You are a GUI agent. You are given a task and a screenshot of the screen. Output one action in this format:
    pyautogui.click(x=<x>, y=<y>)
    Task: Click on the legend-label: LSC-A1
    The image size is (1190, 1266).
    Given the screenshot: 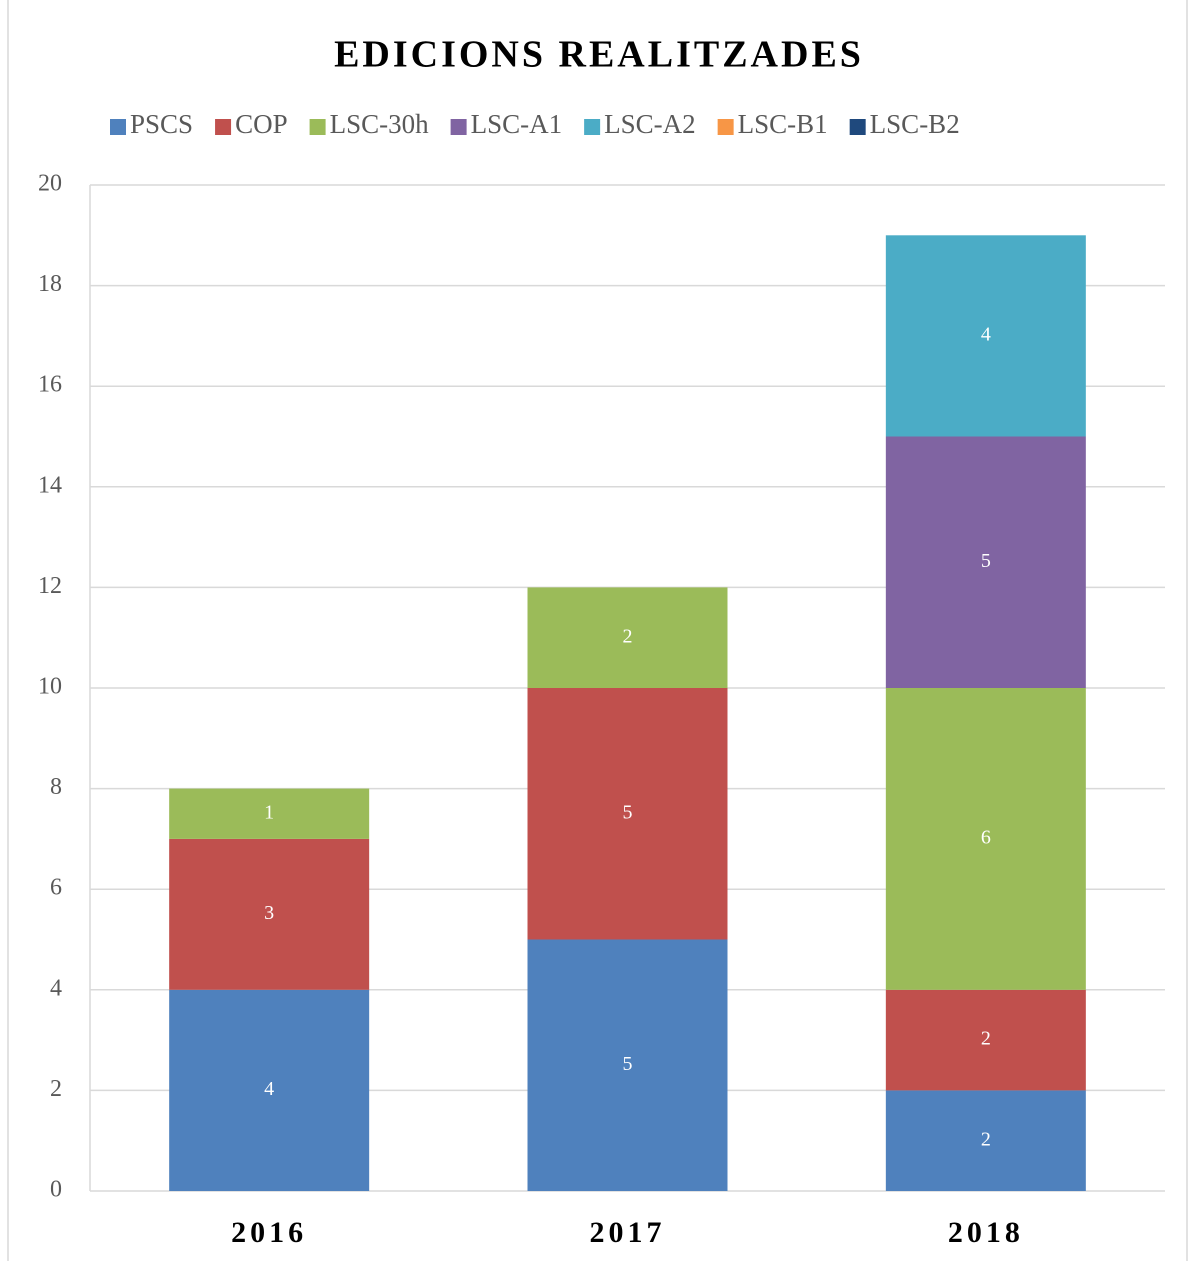 What is the action you would take?
    pyautogui.click(x=517, y=124)
    